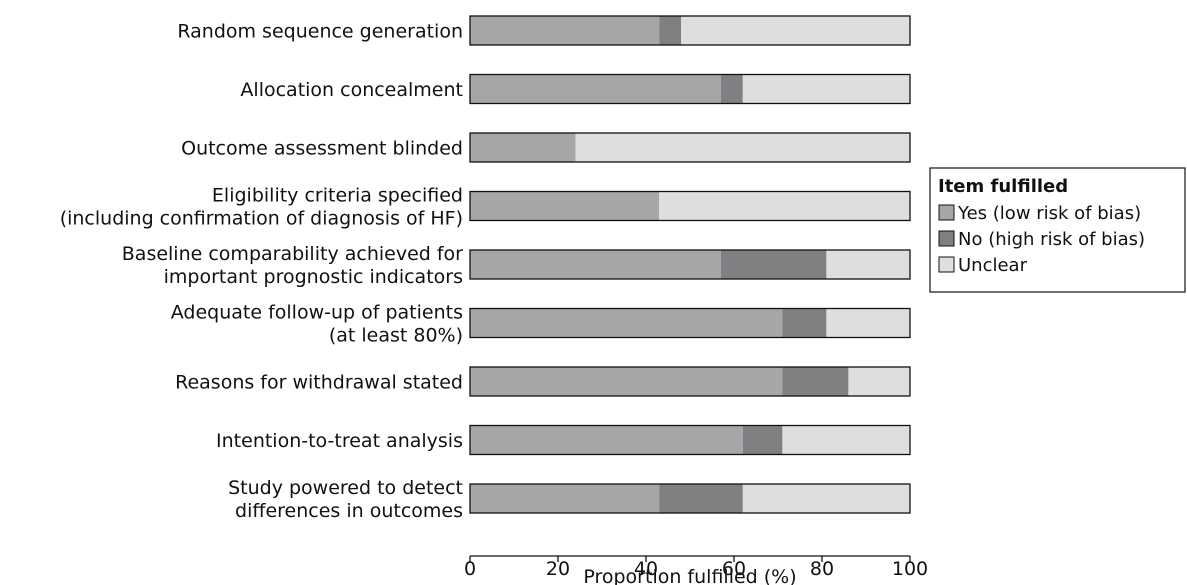  What do you see at coordinates (351, 90) in the screenshot?
I see `category-label-2-line-1: Allocation concealment` at bounding box center [351, 90].